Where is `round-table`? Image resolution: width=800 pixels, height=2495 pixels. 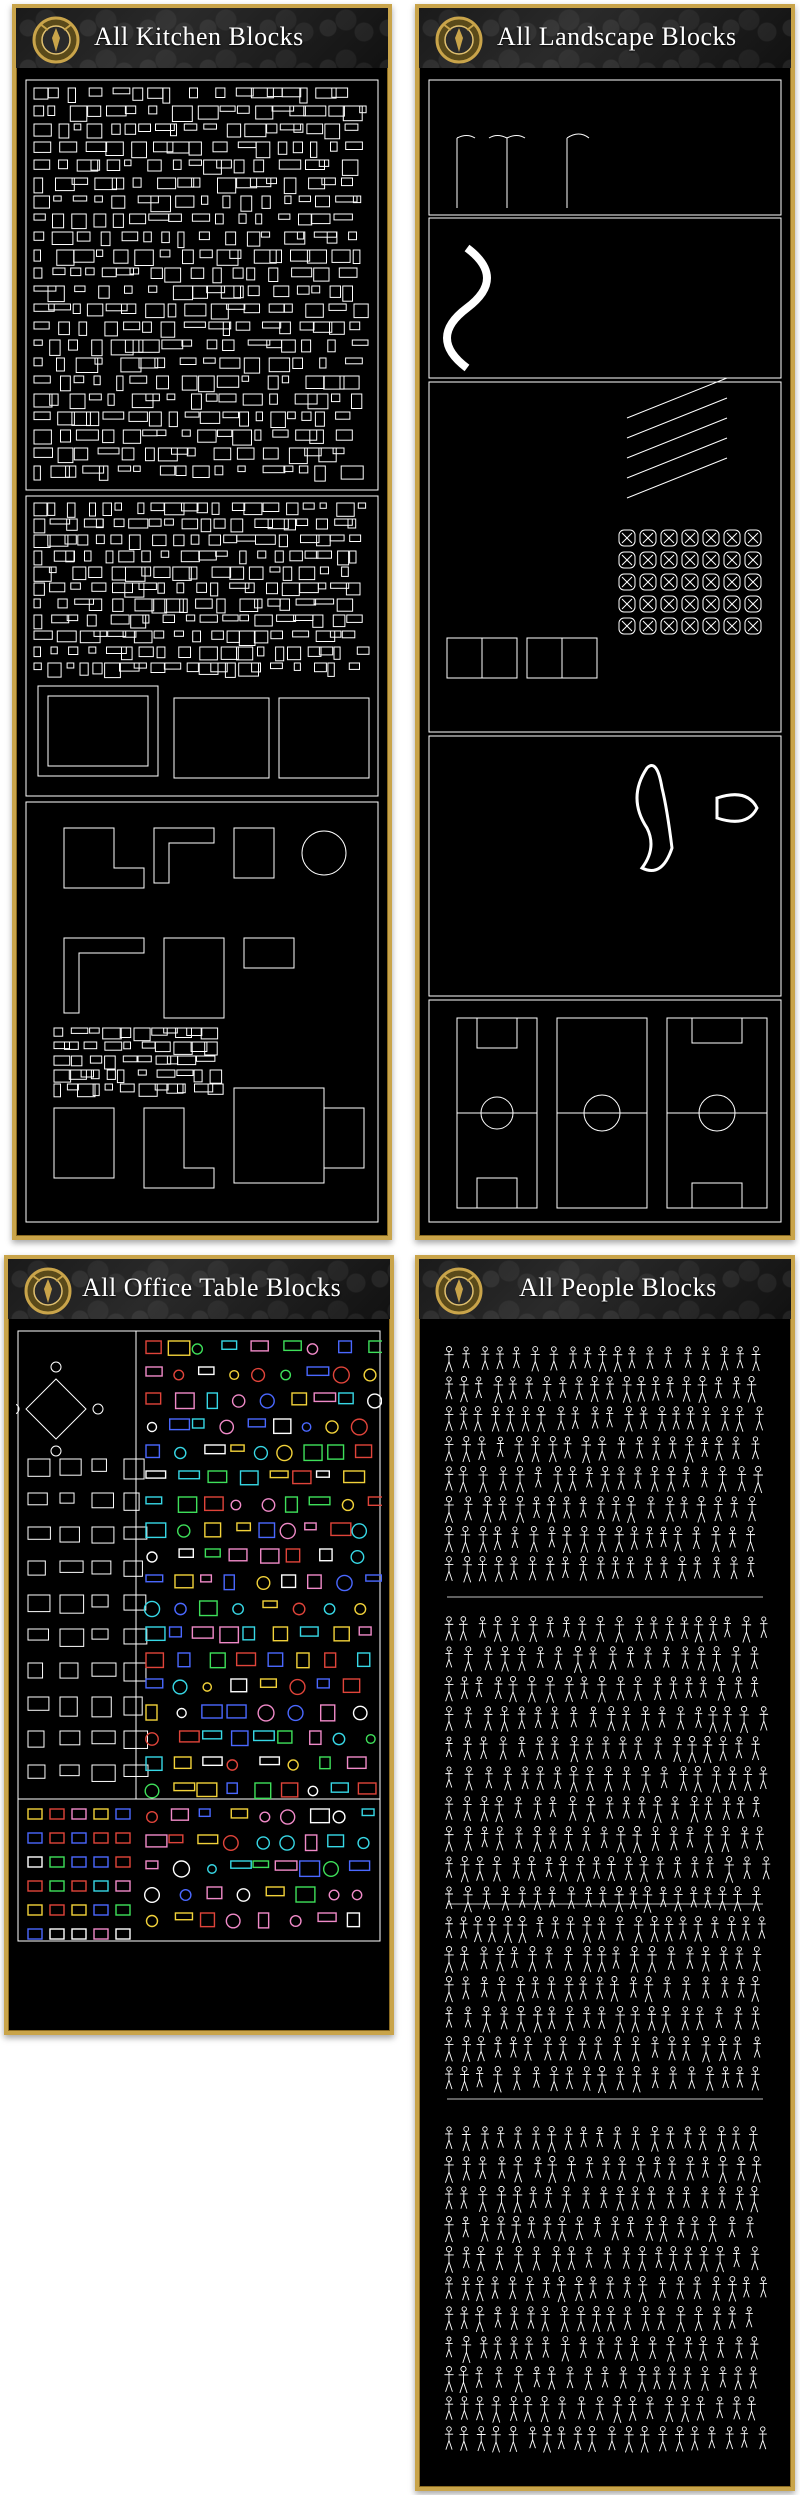
round-table is located at coordinates (324, 853).